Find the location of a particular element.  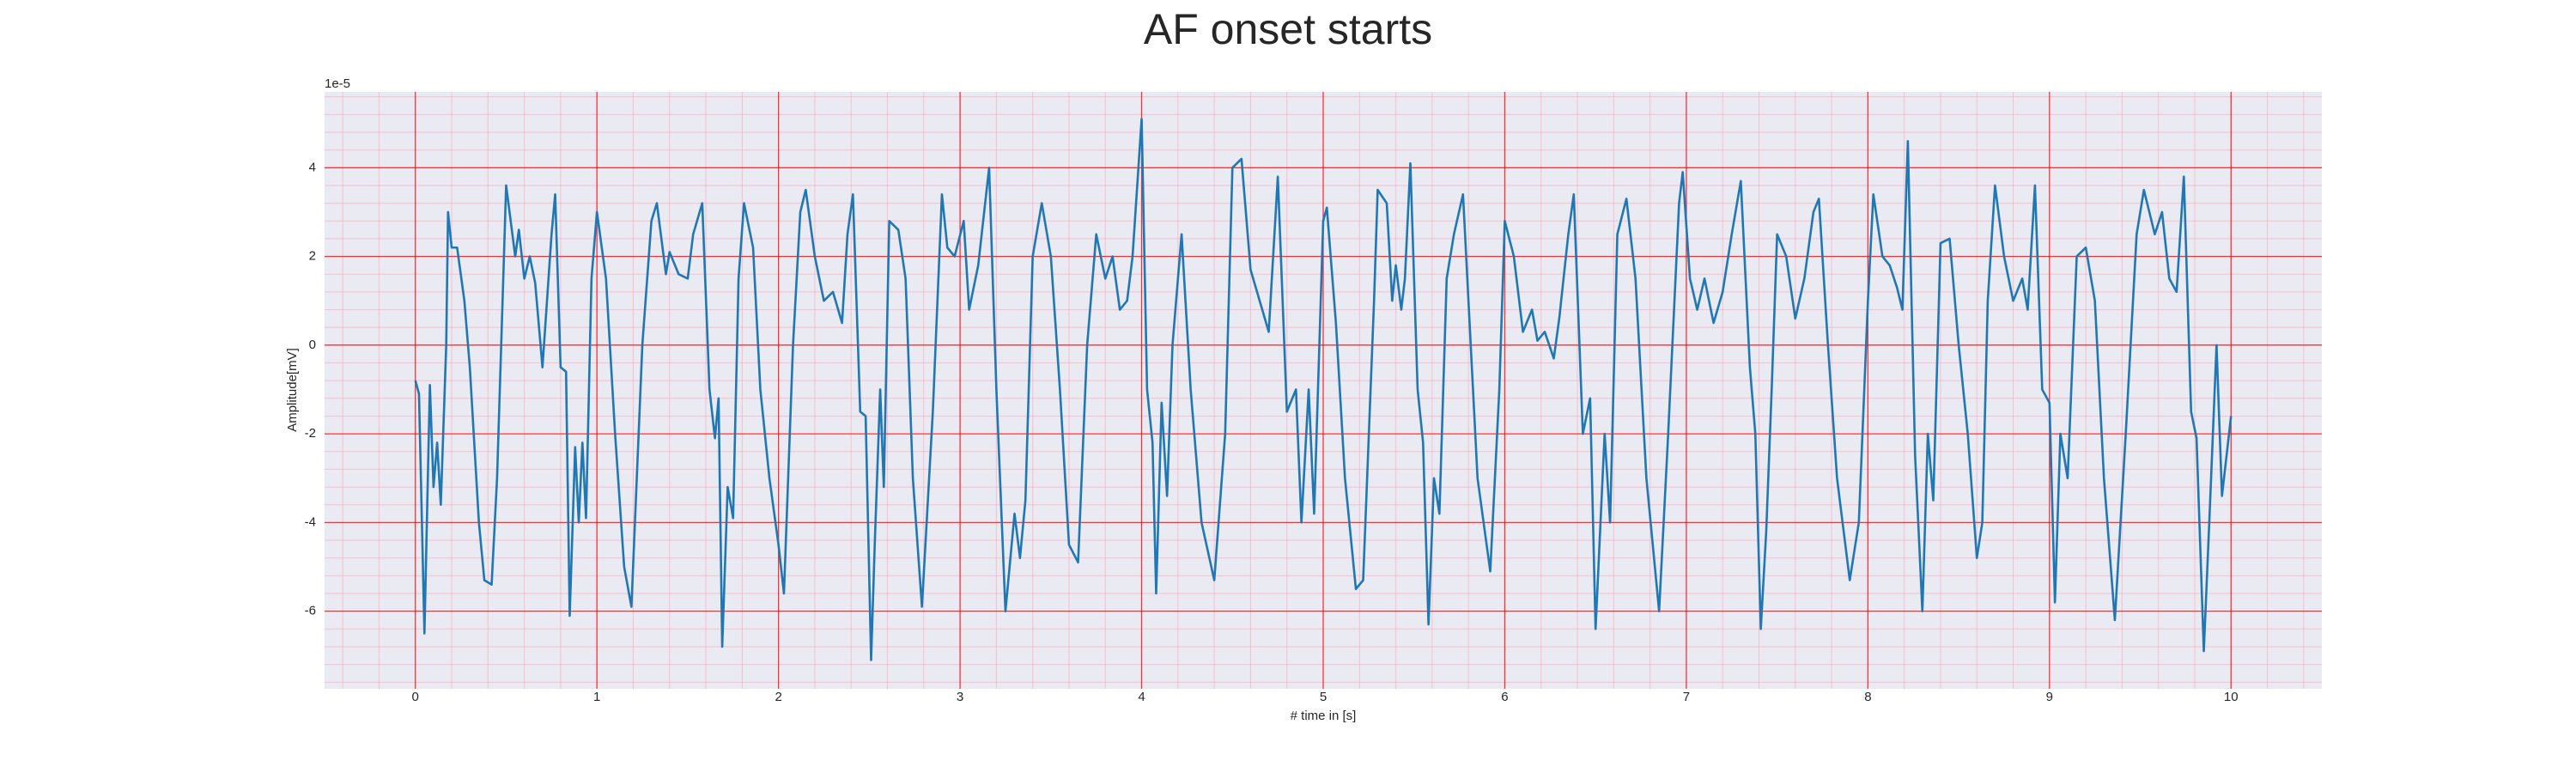

x-tick-label: 10 is located at coordinates (2231, 697).